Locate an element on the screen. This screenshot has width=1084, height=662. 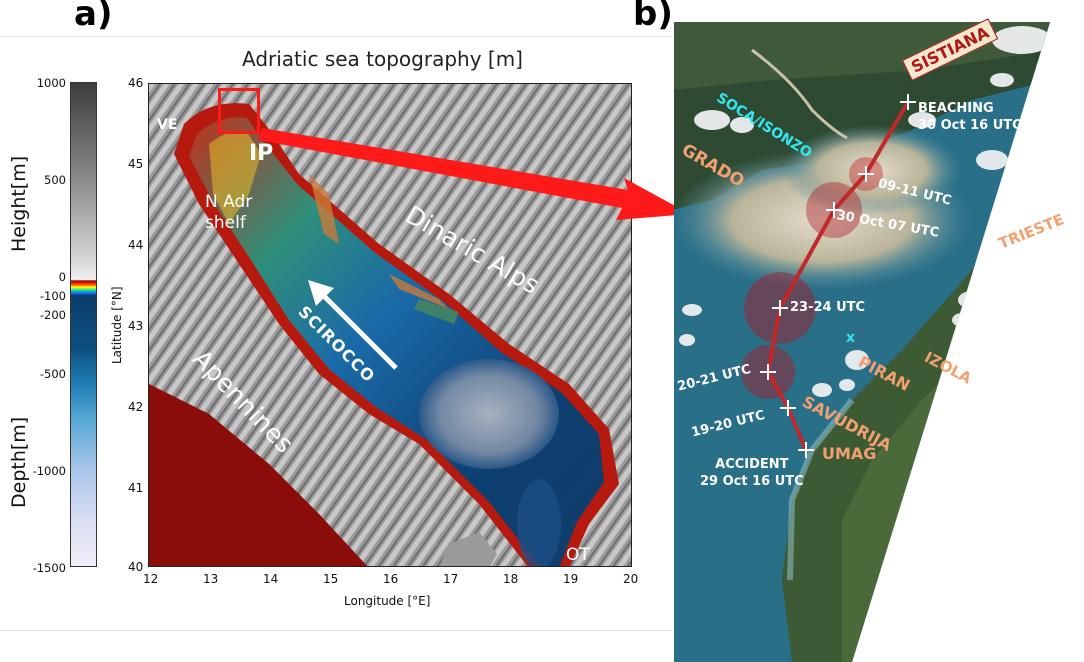
x-tick: 16 is located at coordinates (391, 579).